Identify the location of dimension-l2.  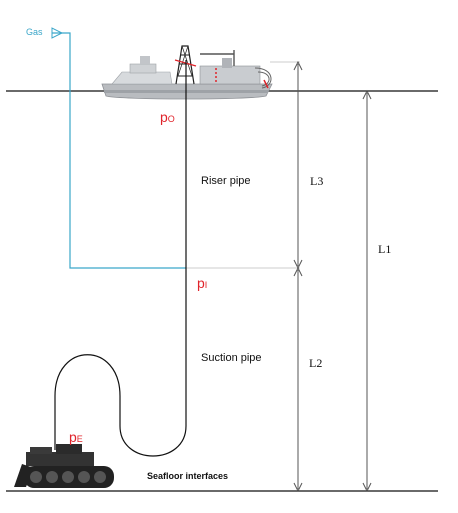
(298, 379).